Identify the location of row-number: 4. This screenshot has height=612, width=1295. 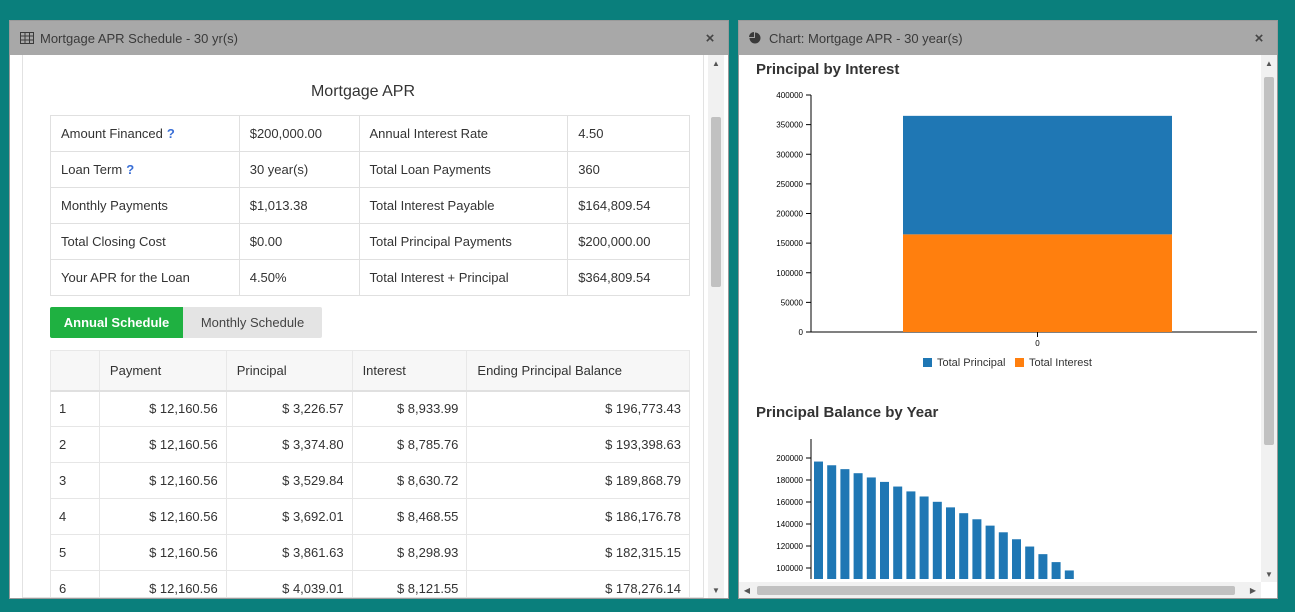
(75, 516).